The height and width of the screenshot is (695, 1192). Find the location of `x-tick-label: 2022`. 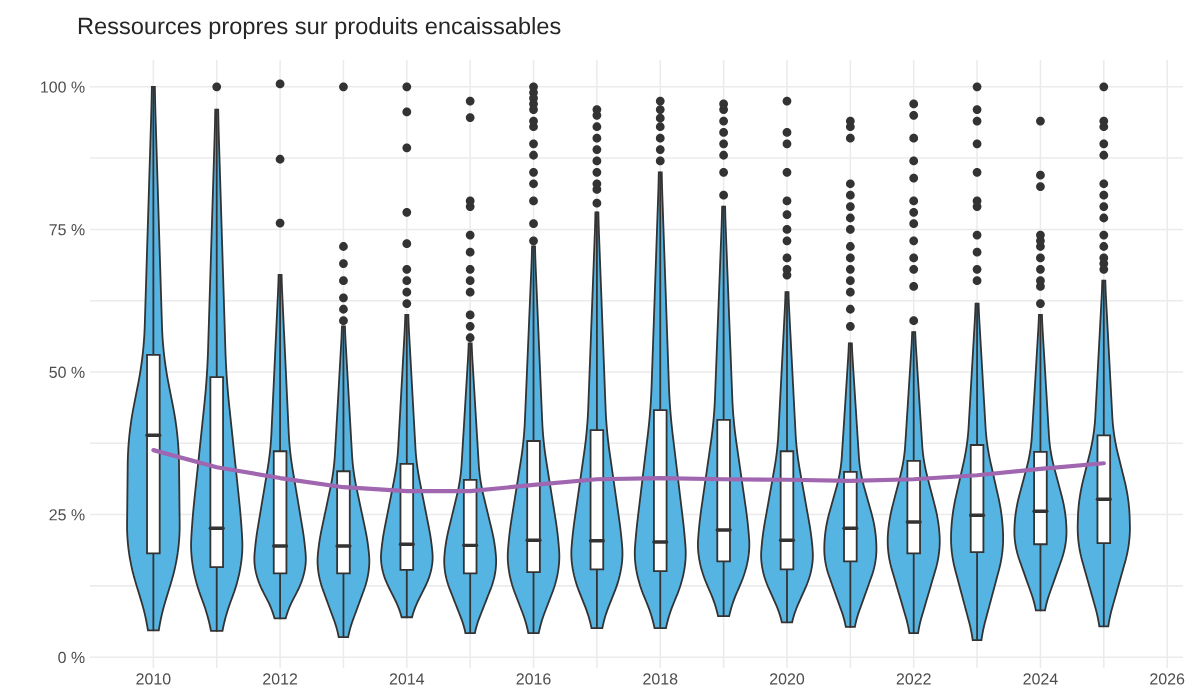

x-tick-label: 2022 is located at coordinates (913, 679).